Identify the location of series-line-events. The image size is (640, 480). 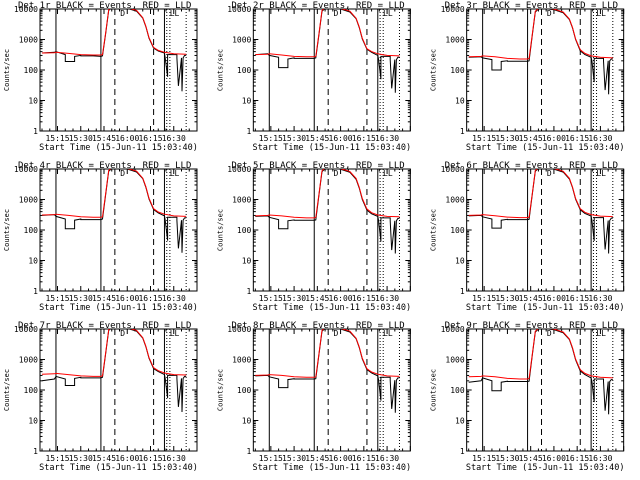
(327, 211).